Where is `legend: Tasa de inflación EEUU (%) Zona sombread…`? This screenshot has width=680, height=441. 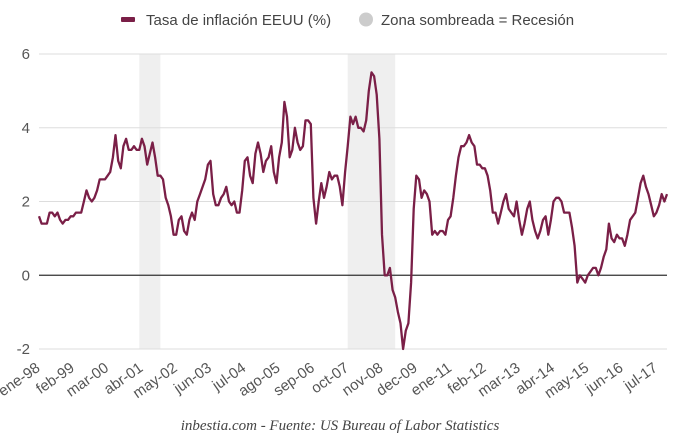 legend: Tasa de inflación EEUU (%) Zona sombread… is located at coordinates (347, 20).